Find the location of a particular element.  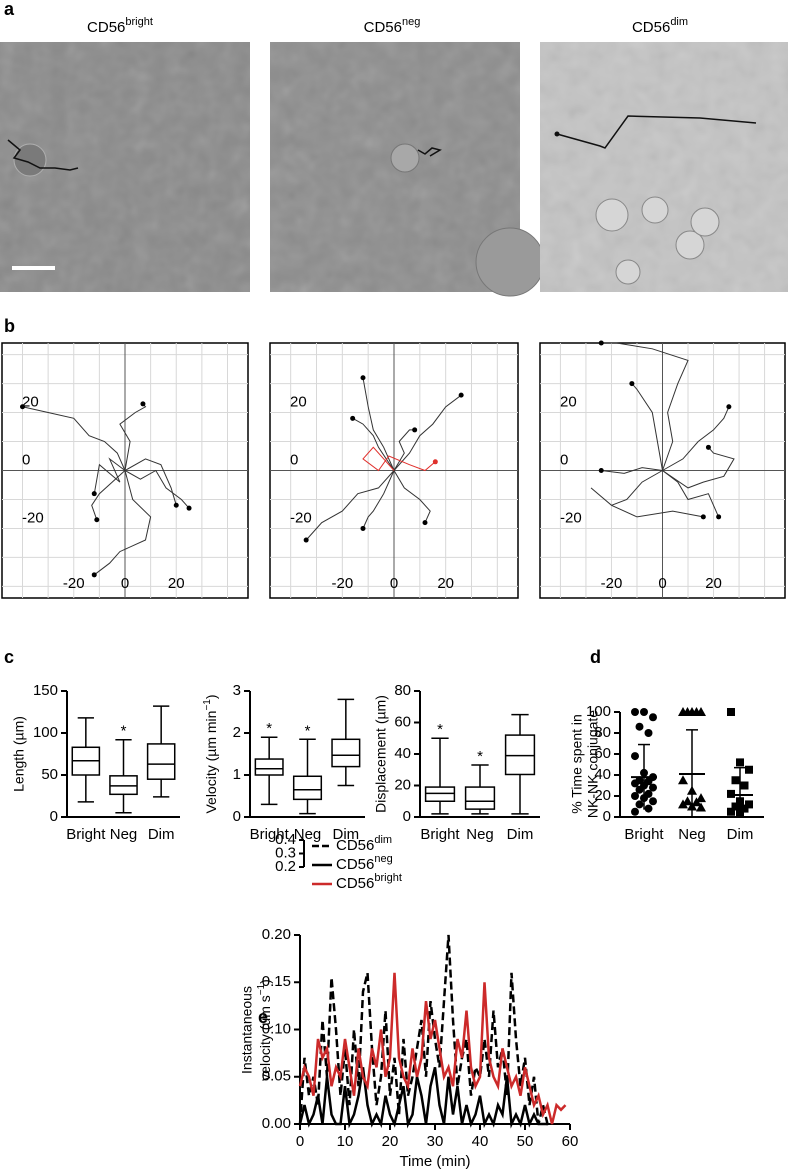

x-tick-label: Bright is located at coordinates (440, 834).